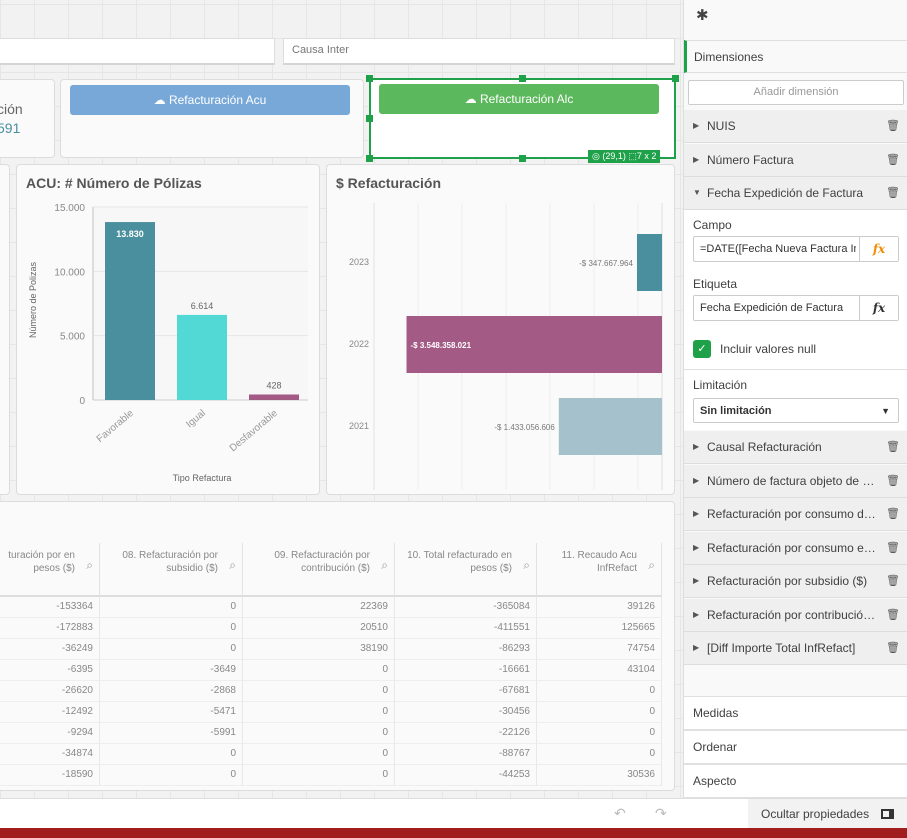 This screenshot has width=907, height=838. I want to click on section-ordenar: Ordenar, so click(795, 747).